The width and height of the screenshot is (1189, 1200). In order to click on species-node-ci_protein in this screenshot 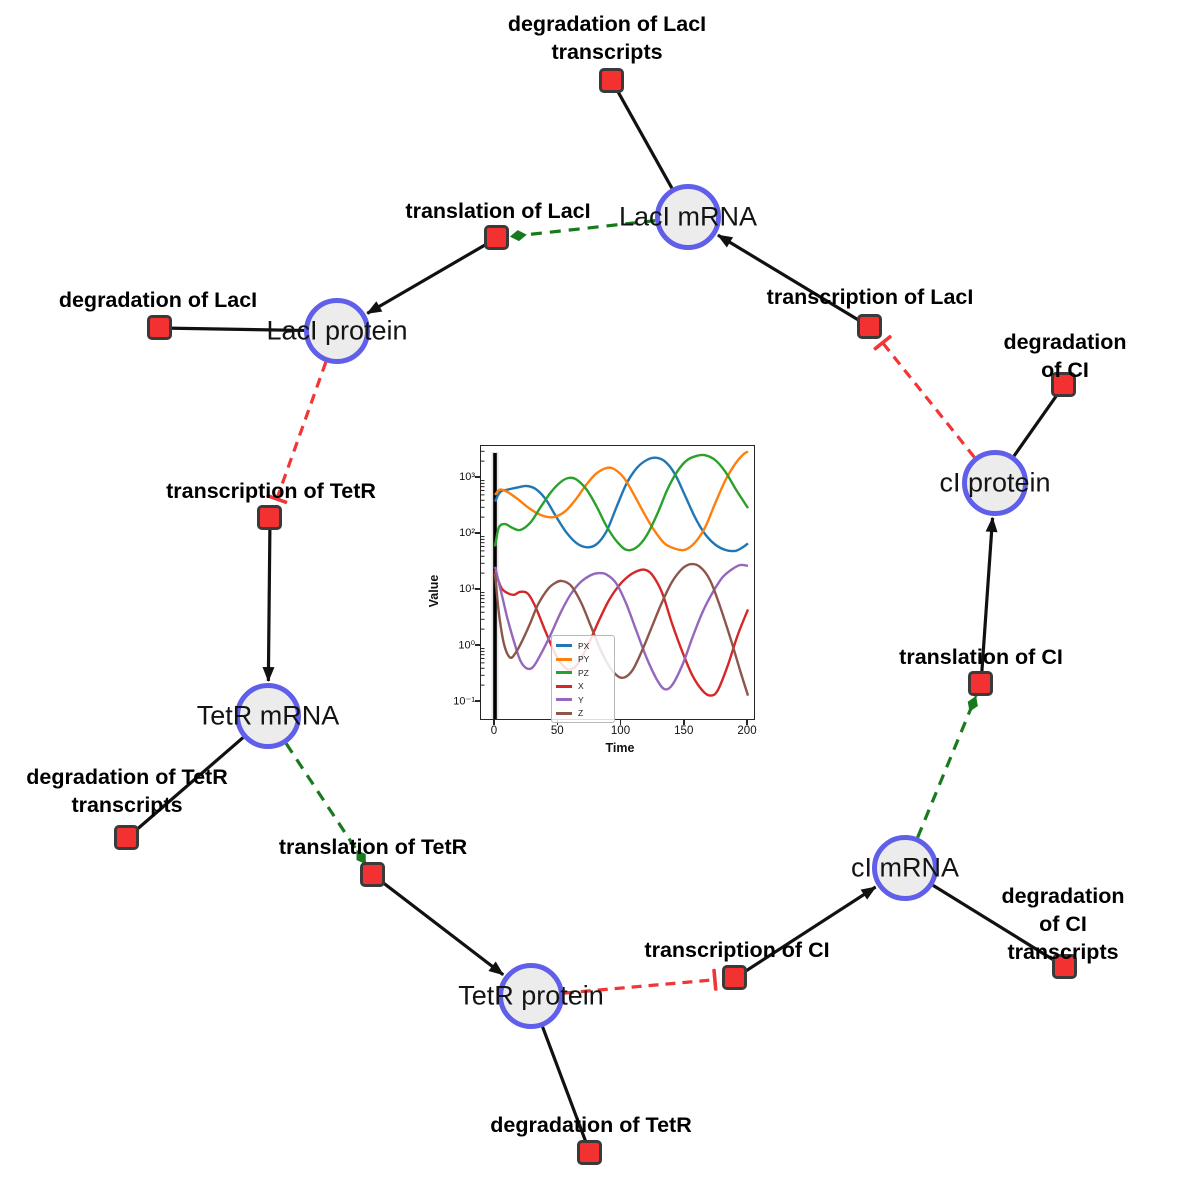, I will do `click(995, 483)`.